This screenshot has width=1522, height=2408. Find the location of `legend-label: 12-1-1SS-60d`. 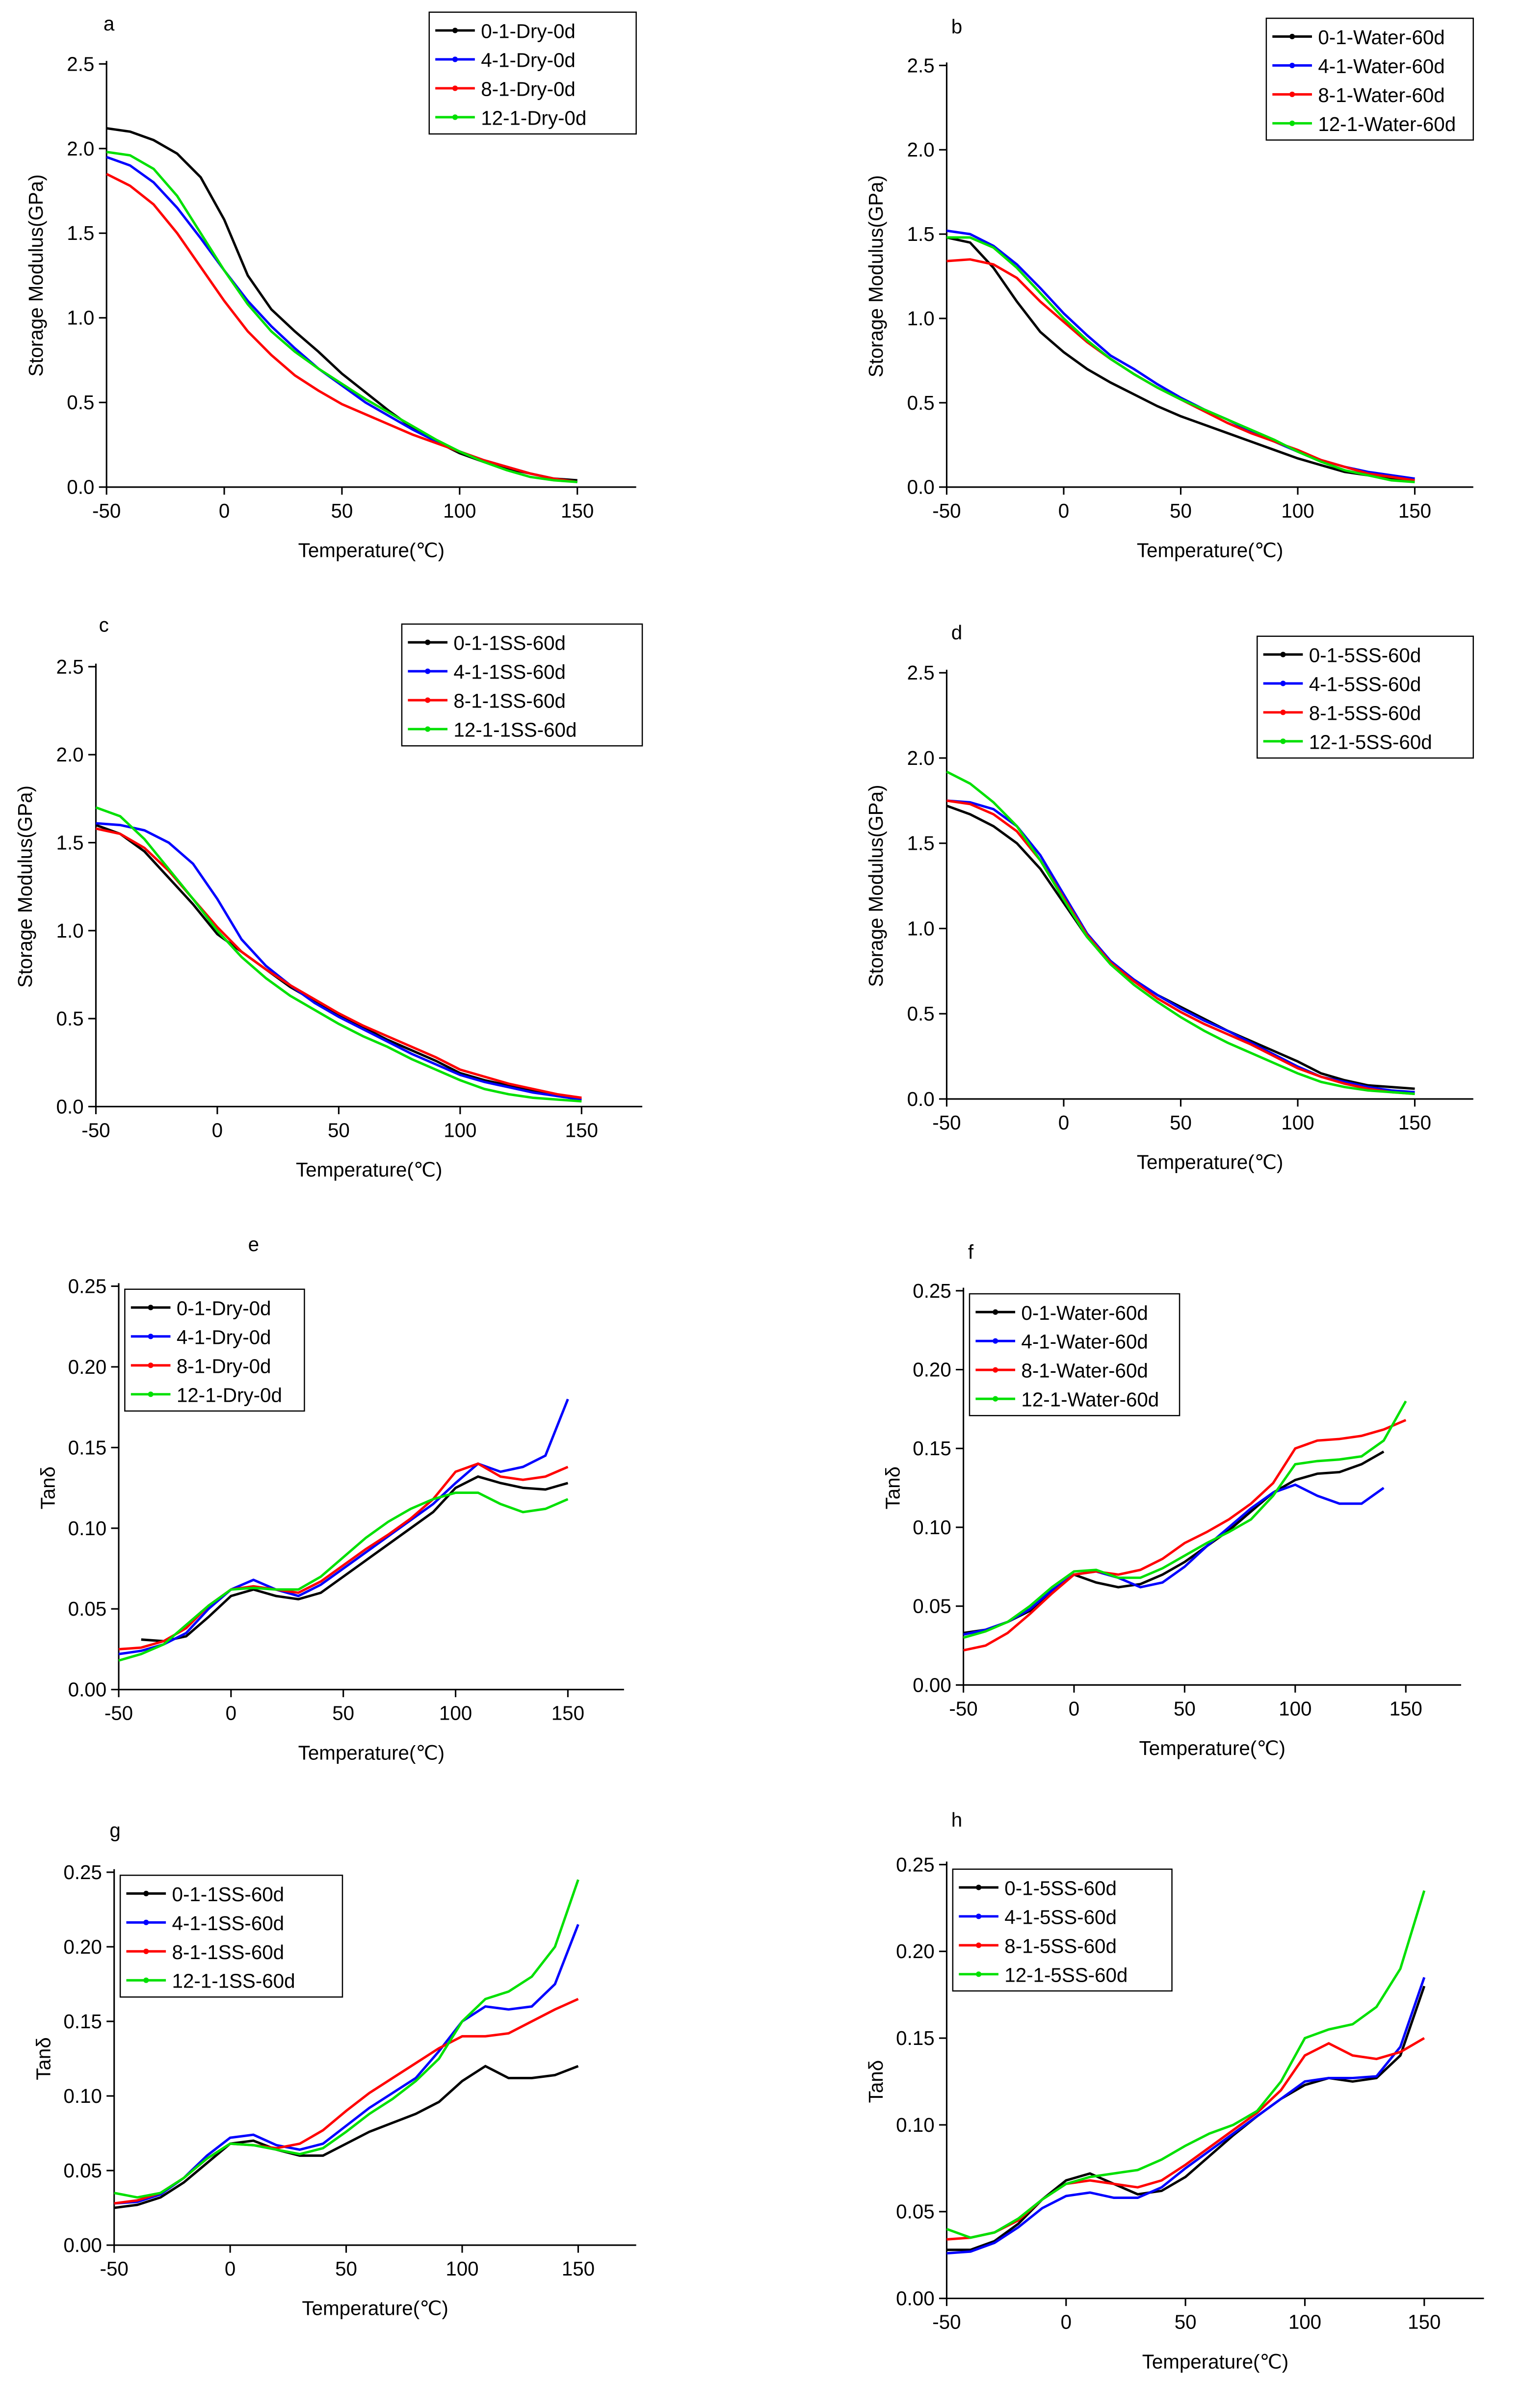

legend-label: 12-1-1SS-60d is located at coordinates (515, 730).